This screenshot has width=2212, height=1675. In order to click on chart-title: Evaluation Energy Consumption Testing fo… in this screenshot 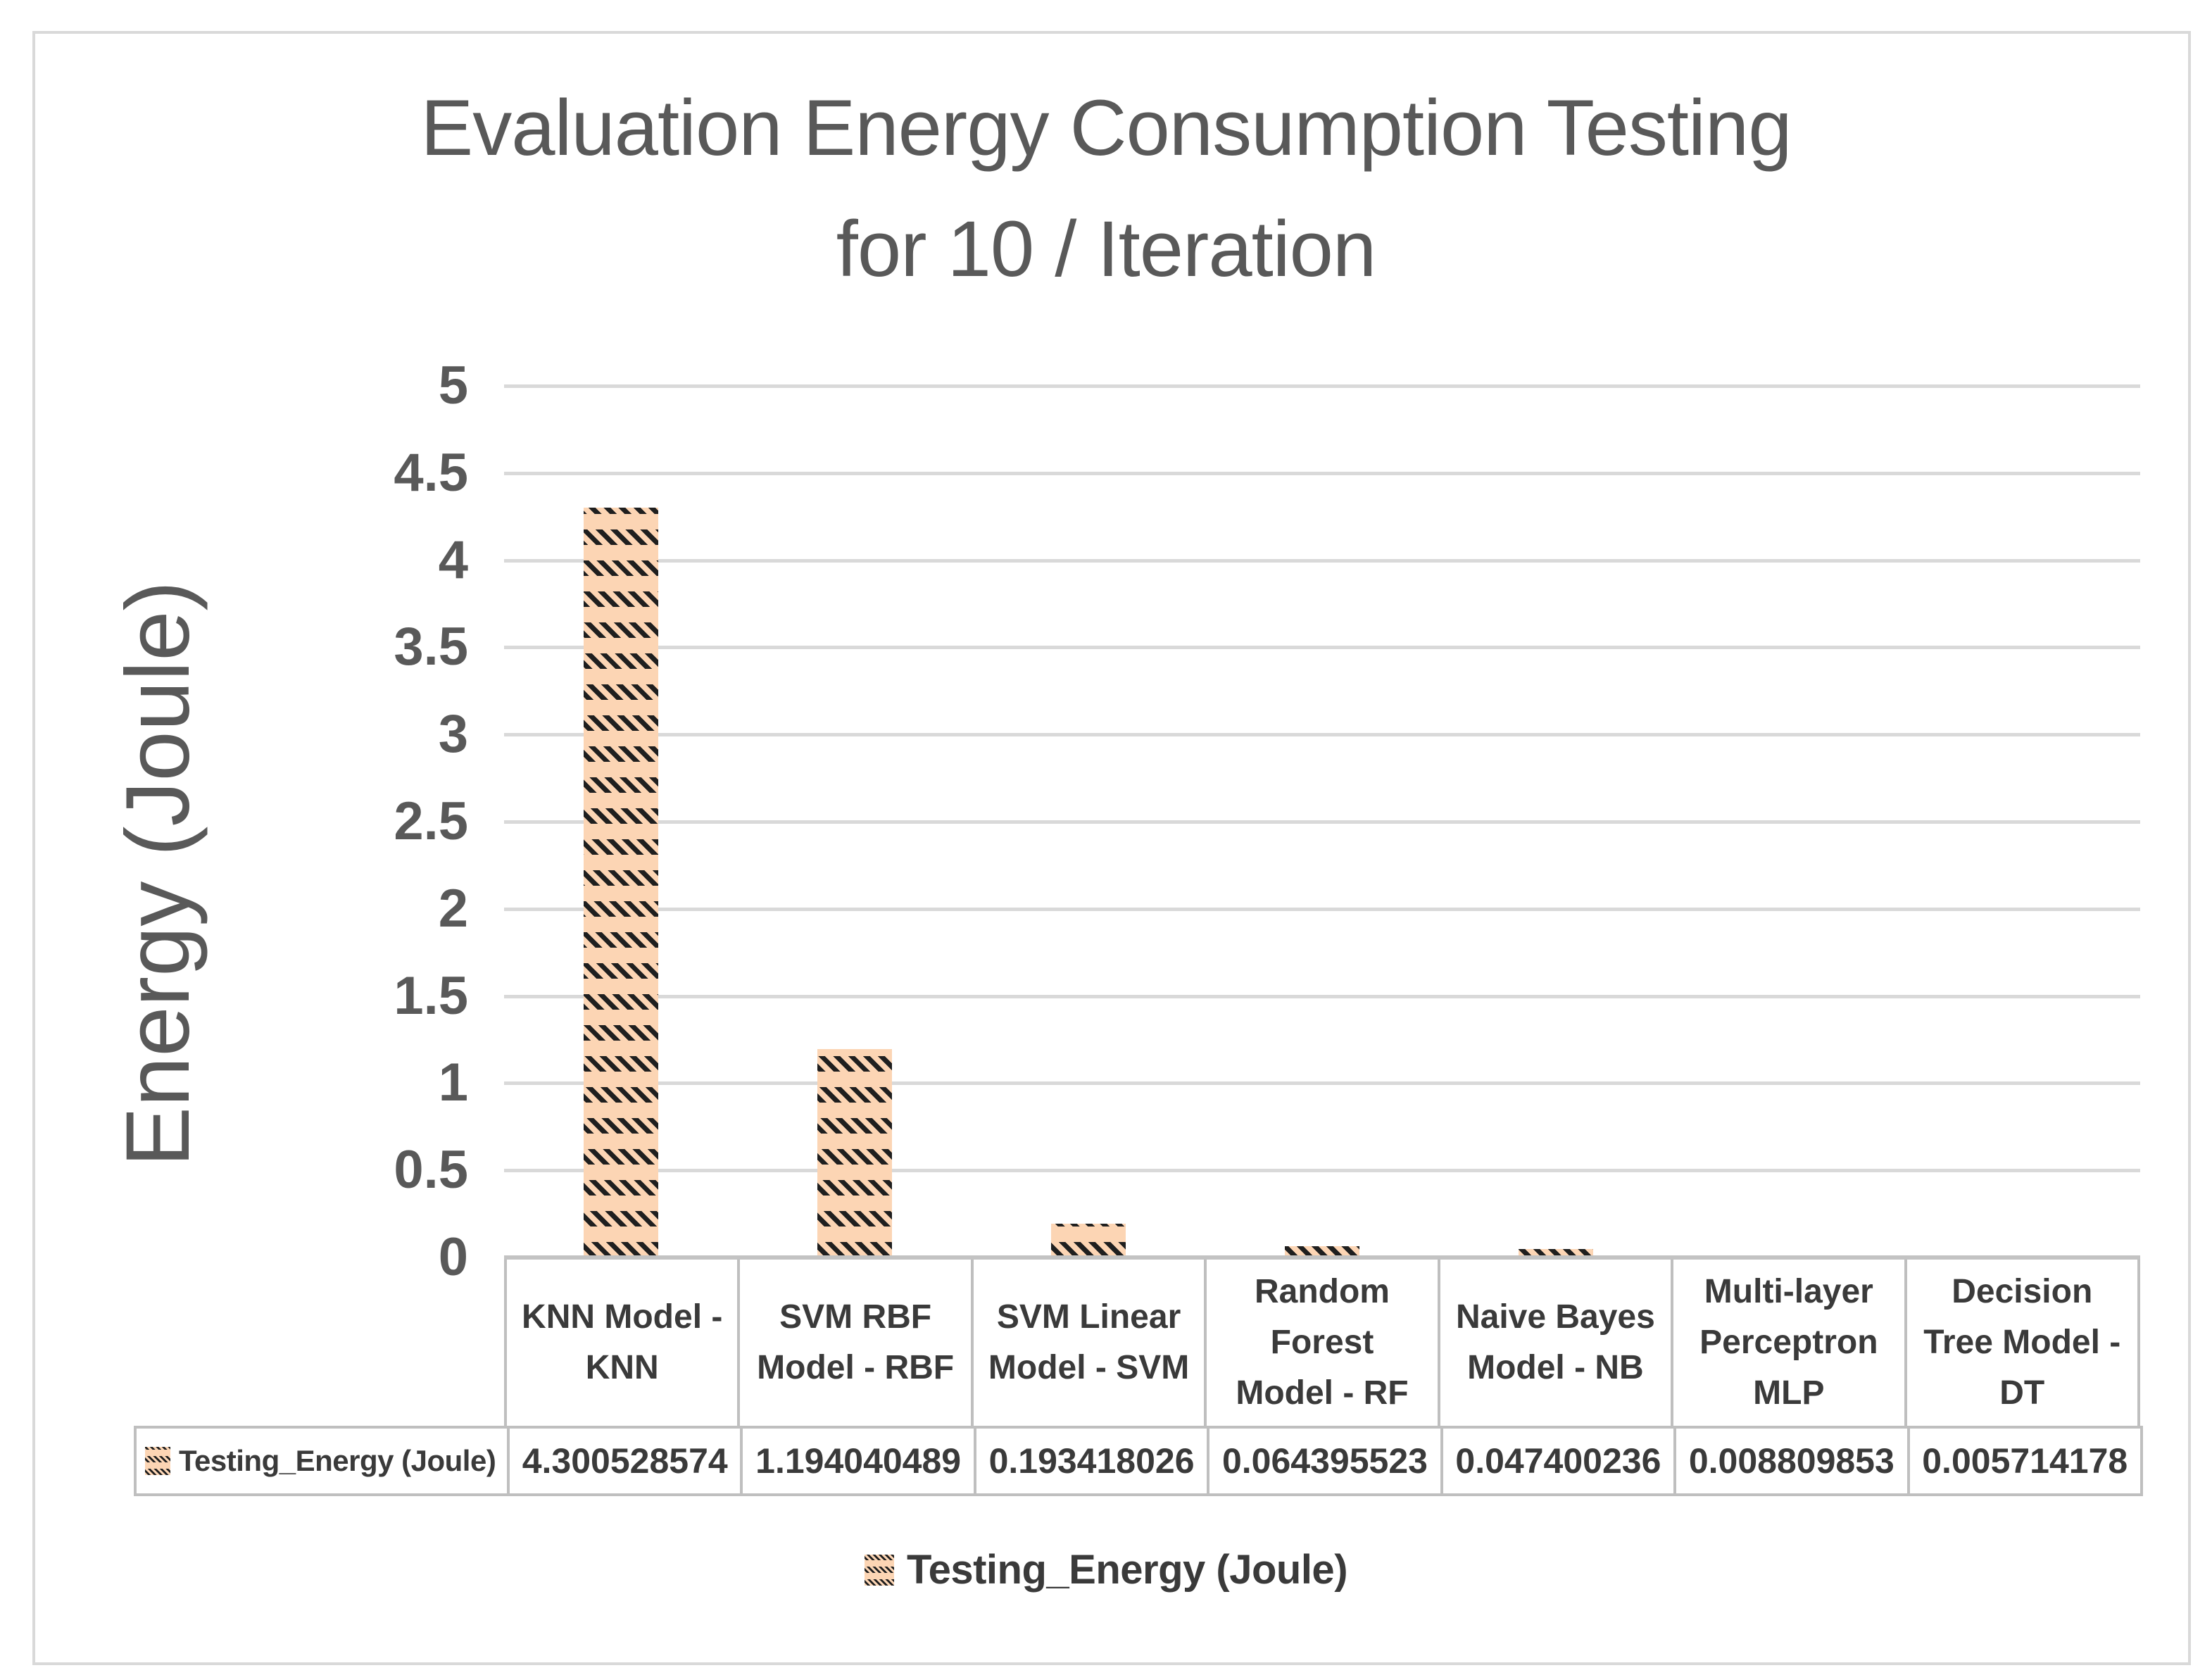, I will do `click(1106, 189)`.